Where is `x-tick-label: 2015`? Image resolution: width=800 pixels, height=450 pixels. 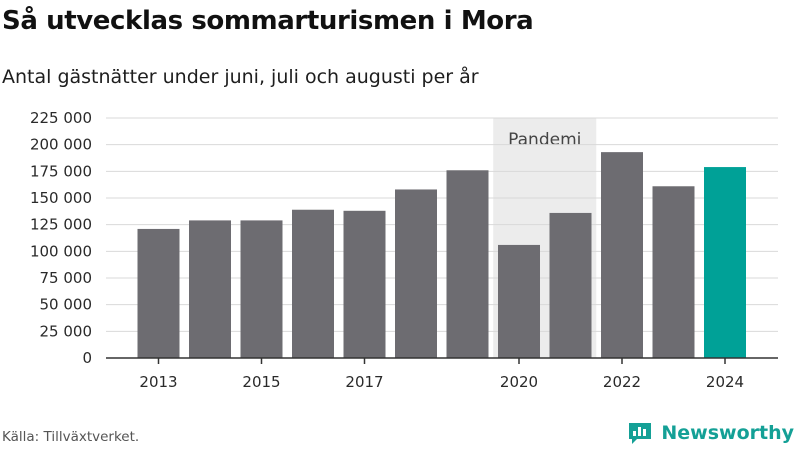
x-tick-label: 2015 is located at coordinates (261, 382).